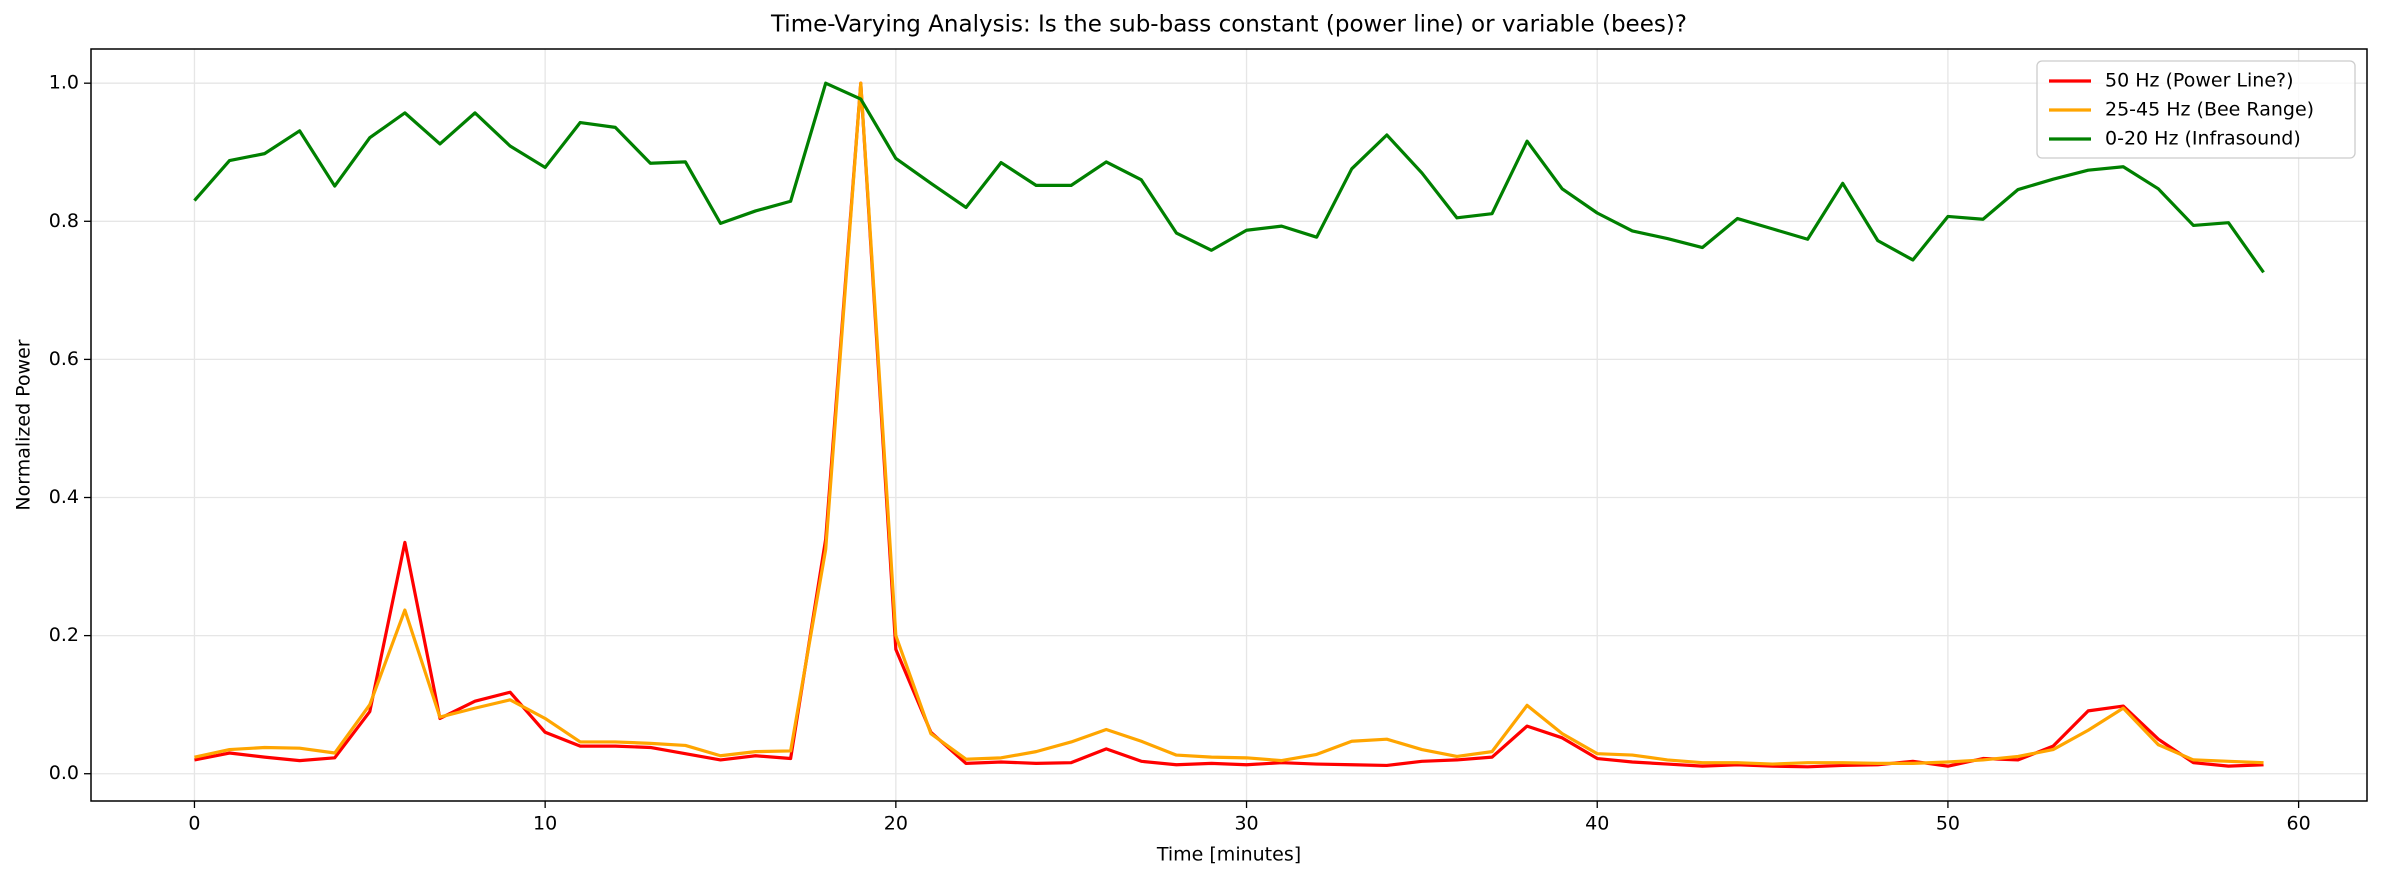  Describe the element at coordinates (545, 824) in the screenshot. I see `x-tick-label: 10` at that location.